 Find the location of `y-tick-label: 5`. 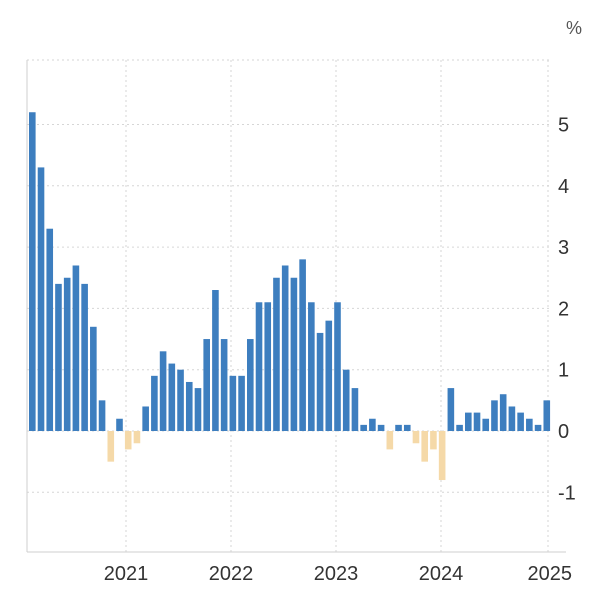

y-tick-label: 5 is located at coordinates (563, 126).